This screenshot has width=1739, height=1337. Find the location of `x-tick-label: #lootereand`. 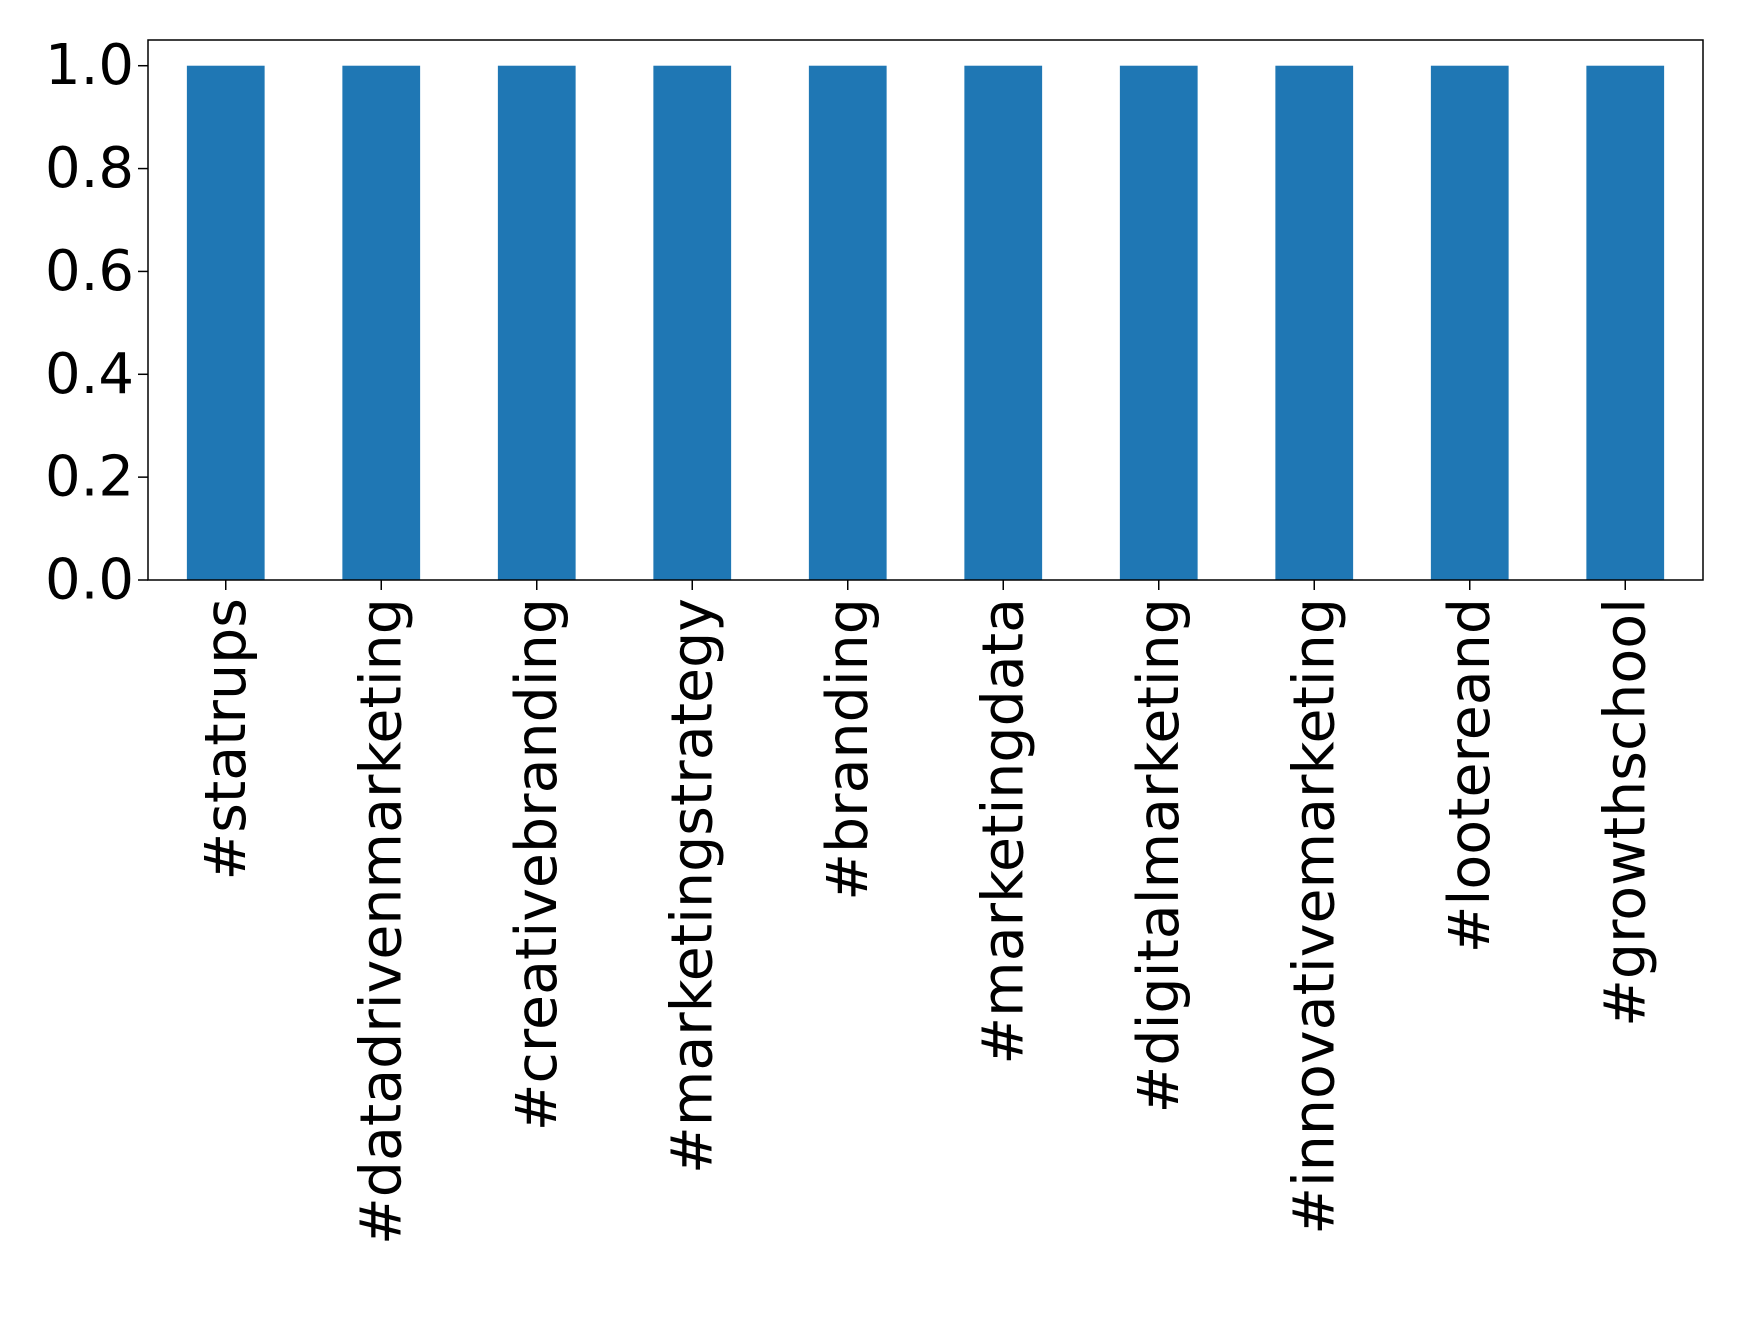

x-tick-label: #lootereand is located at coordinates (1470, 775).